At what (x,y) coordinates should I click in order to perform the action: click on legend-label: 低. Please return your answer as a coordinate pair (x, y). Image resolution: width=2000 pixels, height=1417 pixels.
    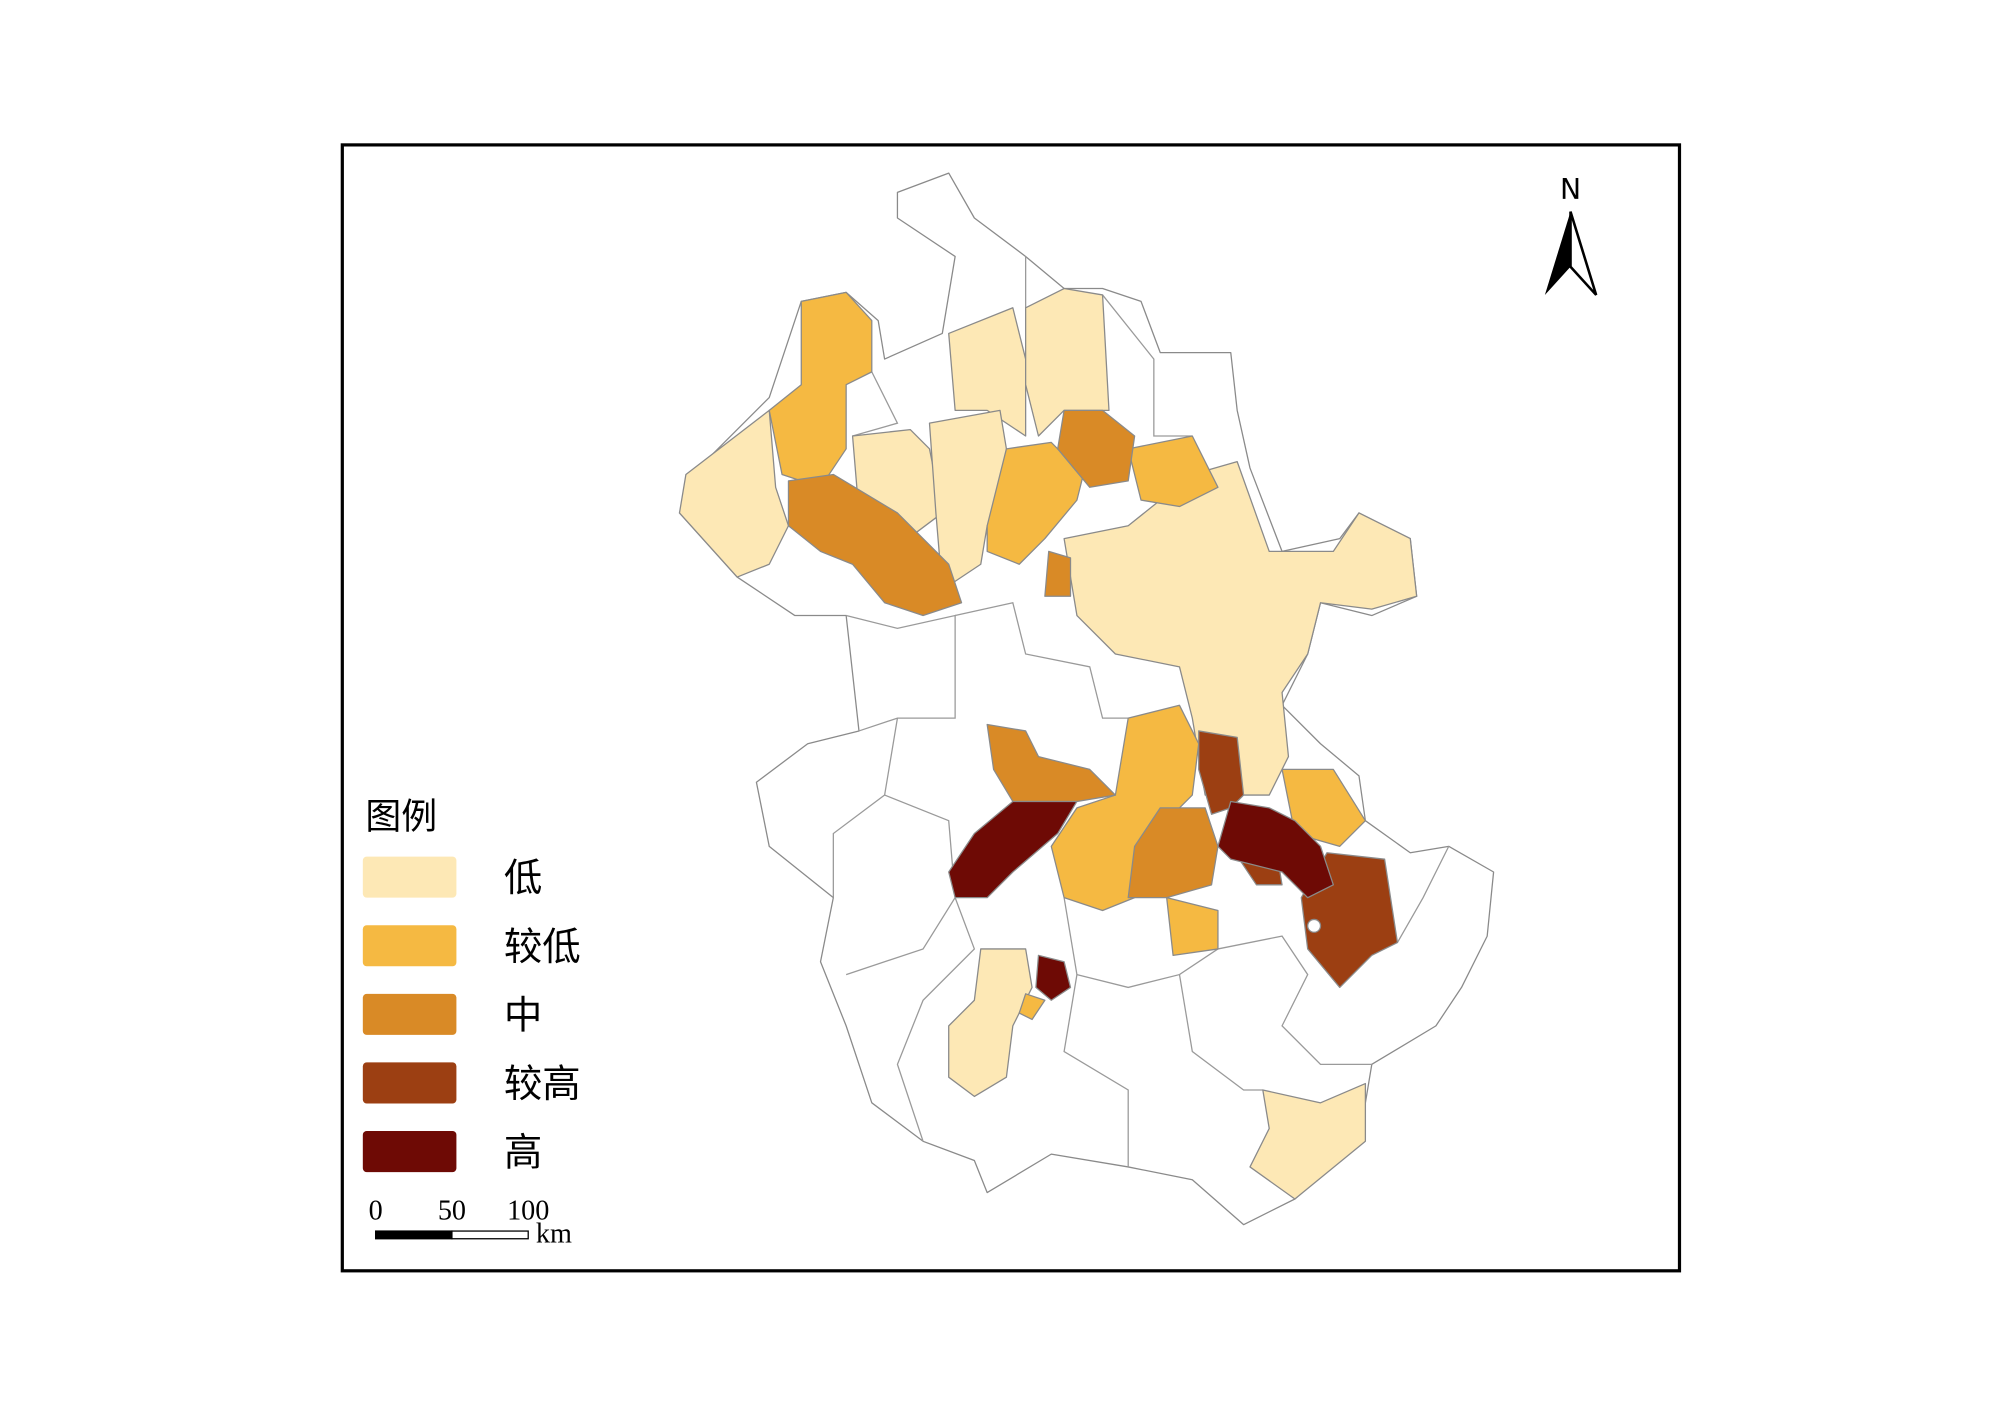
    Looking at the image, I should click on (523, 878).